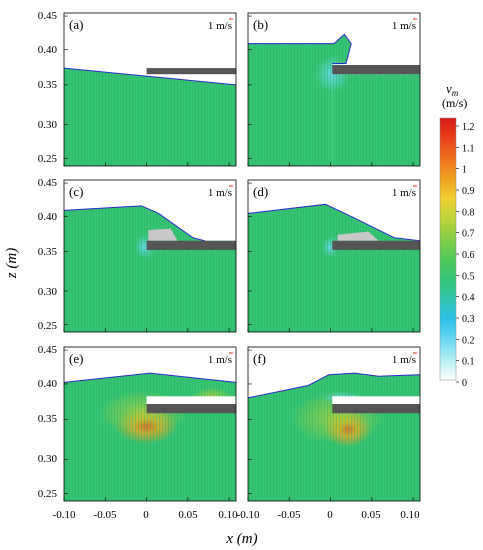 The image size is (483, 550). What do you see at coordinates (468, 362) in the screenshot?
I see `colorbar-tick-label: 0.1` at bounding box center [468, 362].